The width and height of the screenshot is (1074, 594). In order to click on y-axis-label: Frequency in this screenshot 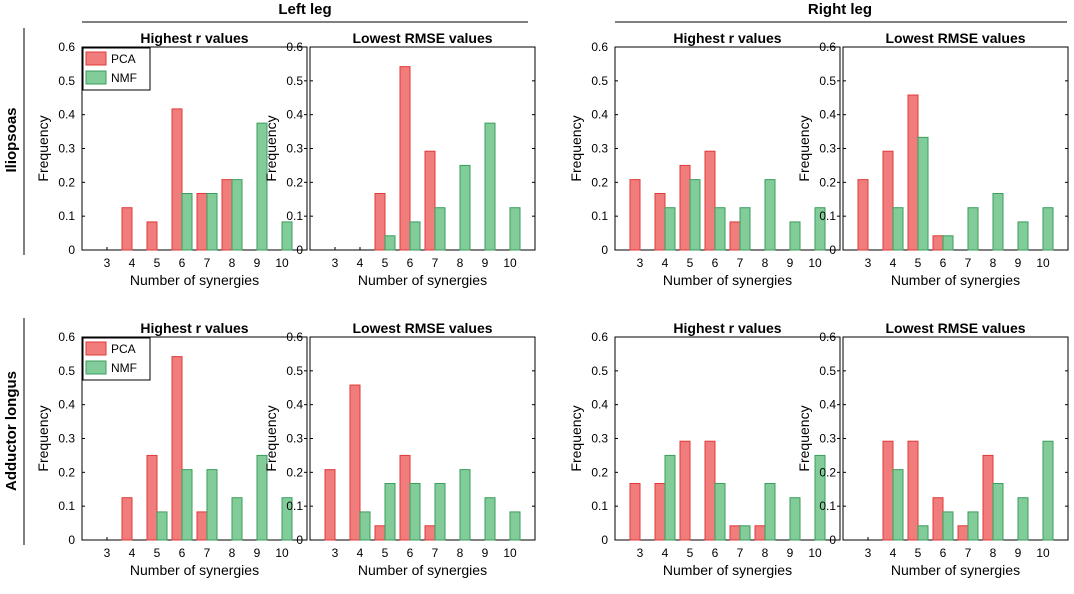, I will do `click(804, 438)`.